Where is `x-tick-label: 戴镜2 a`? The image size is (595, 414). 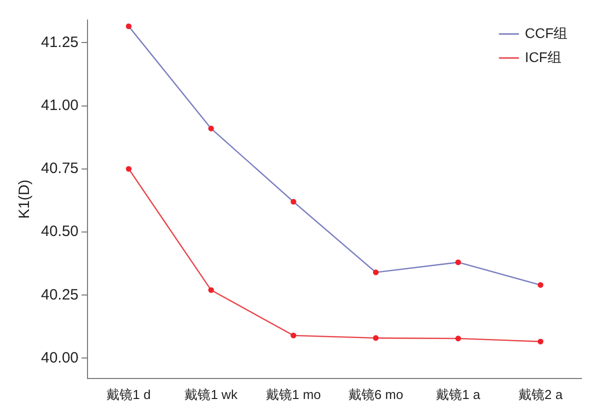 x-tick-label: 戴镜2 a is located at coordinates (541, 394).